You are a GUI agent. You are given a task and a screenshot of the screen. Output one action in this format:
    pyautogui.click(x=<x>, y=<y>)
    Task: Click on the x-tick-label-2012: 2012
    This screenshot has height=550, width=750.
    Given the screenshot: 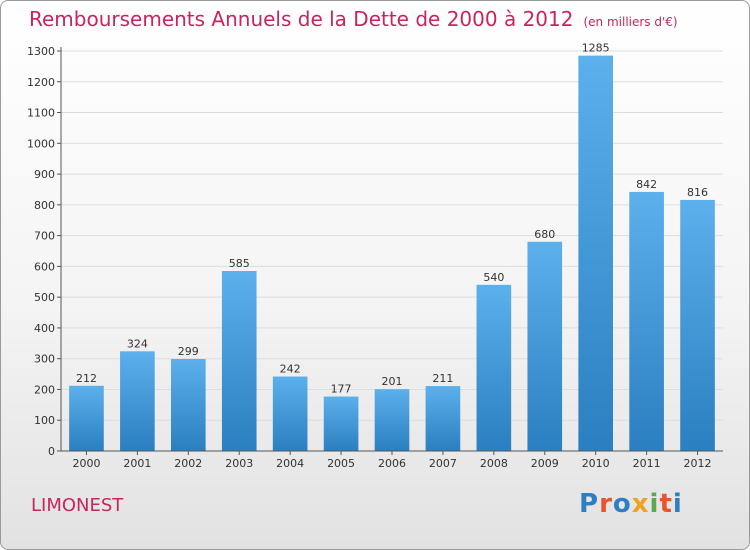 What is the action you would take?
    pyautogui.click(x=698, y=463)
    